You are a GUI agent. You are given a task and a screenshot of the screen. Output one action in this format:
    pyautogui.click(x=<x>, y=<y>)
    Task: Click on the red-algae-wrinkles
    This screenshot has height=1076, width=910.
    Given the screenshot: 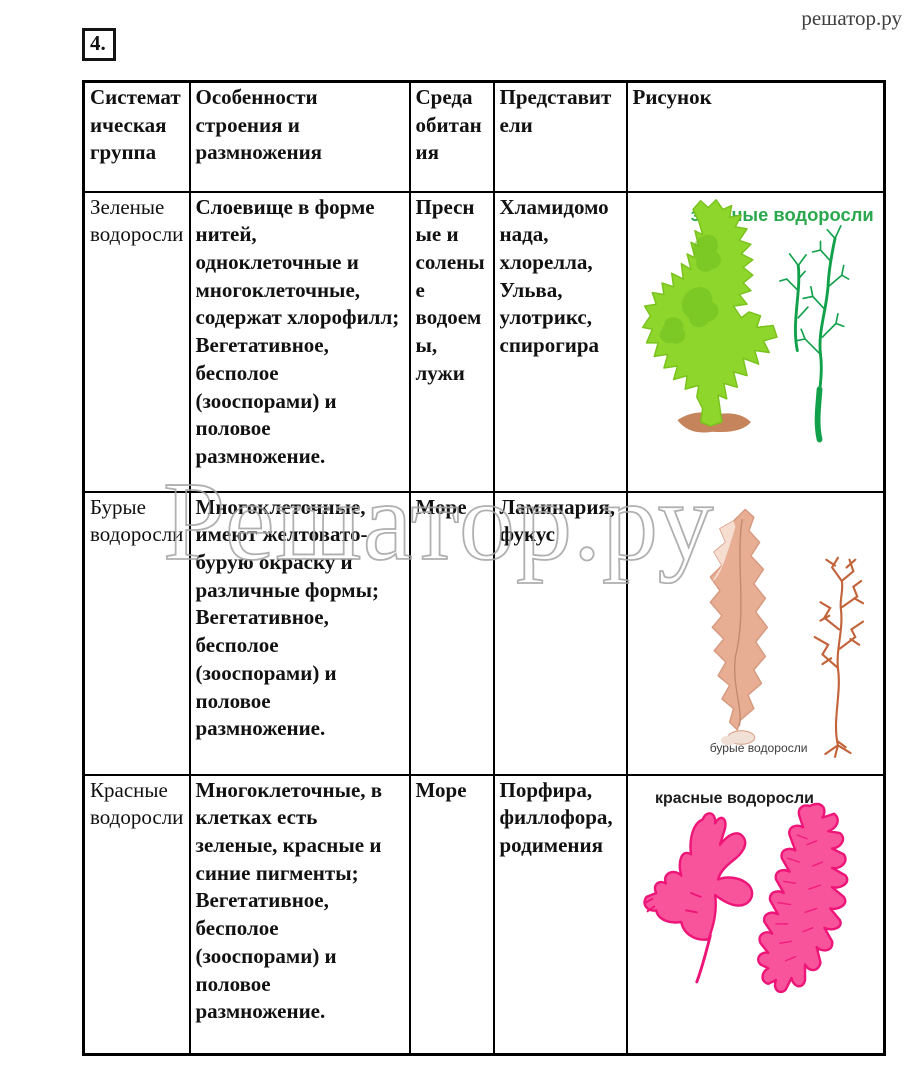 What is the action you would take?
    pyautogui.click(x=798, y=897)
    